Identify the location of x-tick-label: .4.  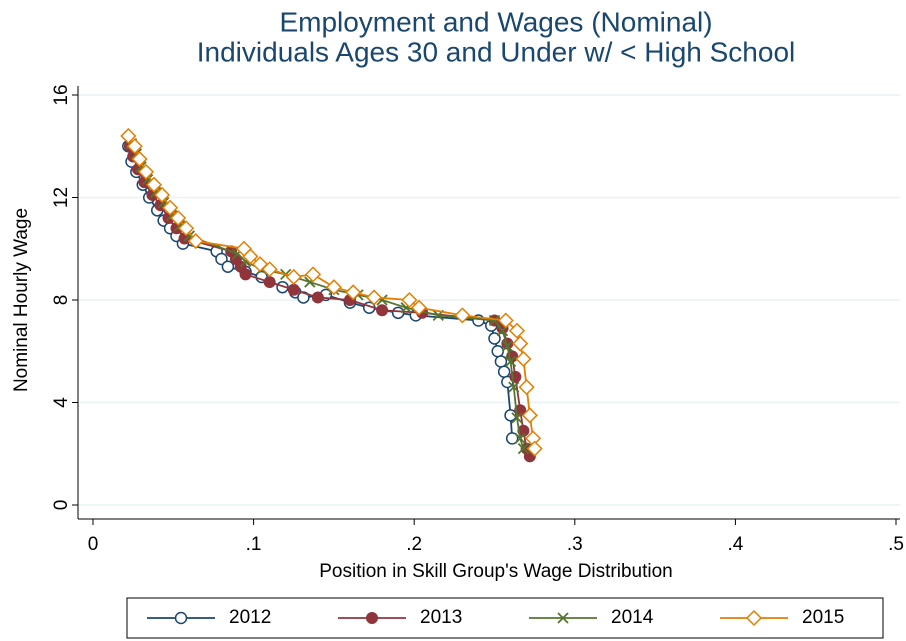
(735, 544).